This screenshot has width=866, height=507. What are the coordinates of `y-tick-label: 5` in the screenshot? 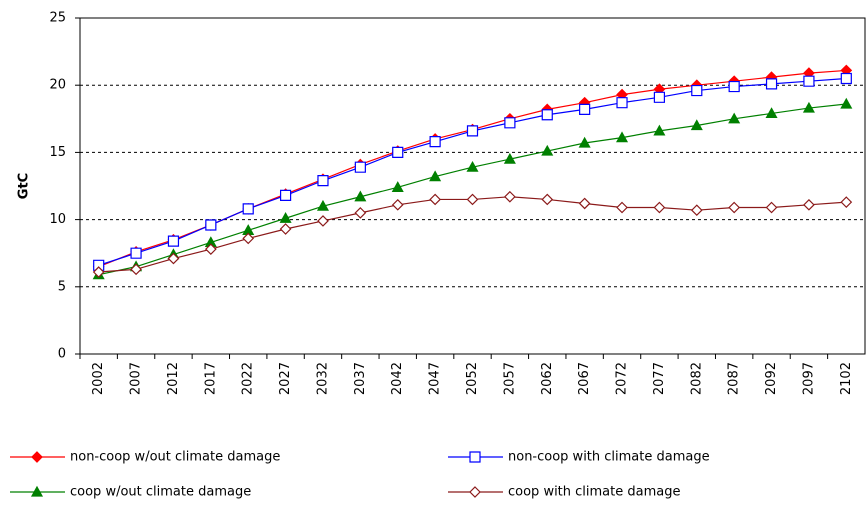 It's located at (62, 286).